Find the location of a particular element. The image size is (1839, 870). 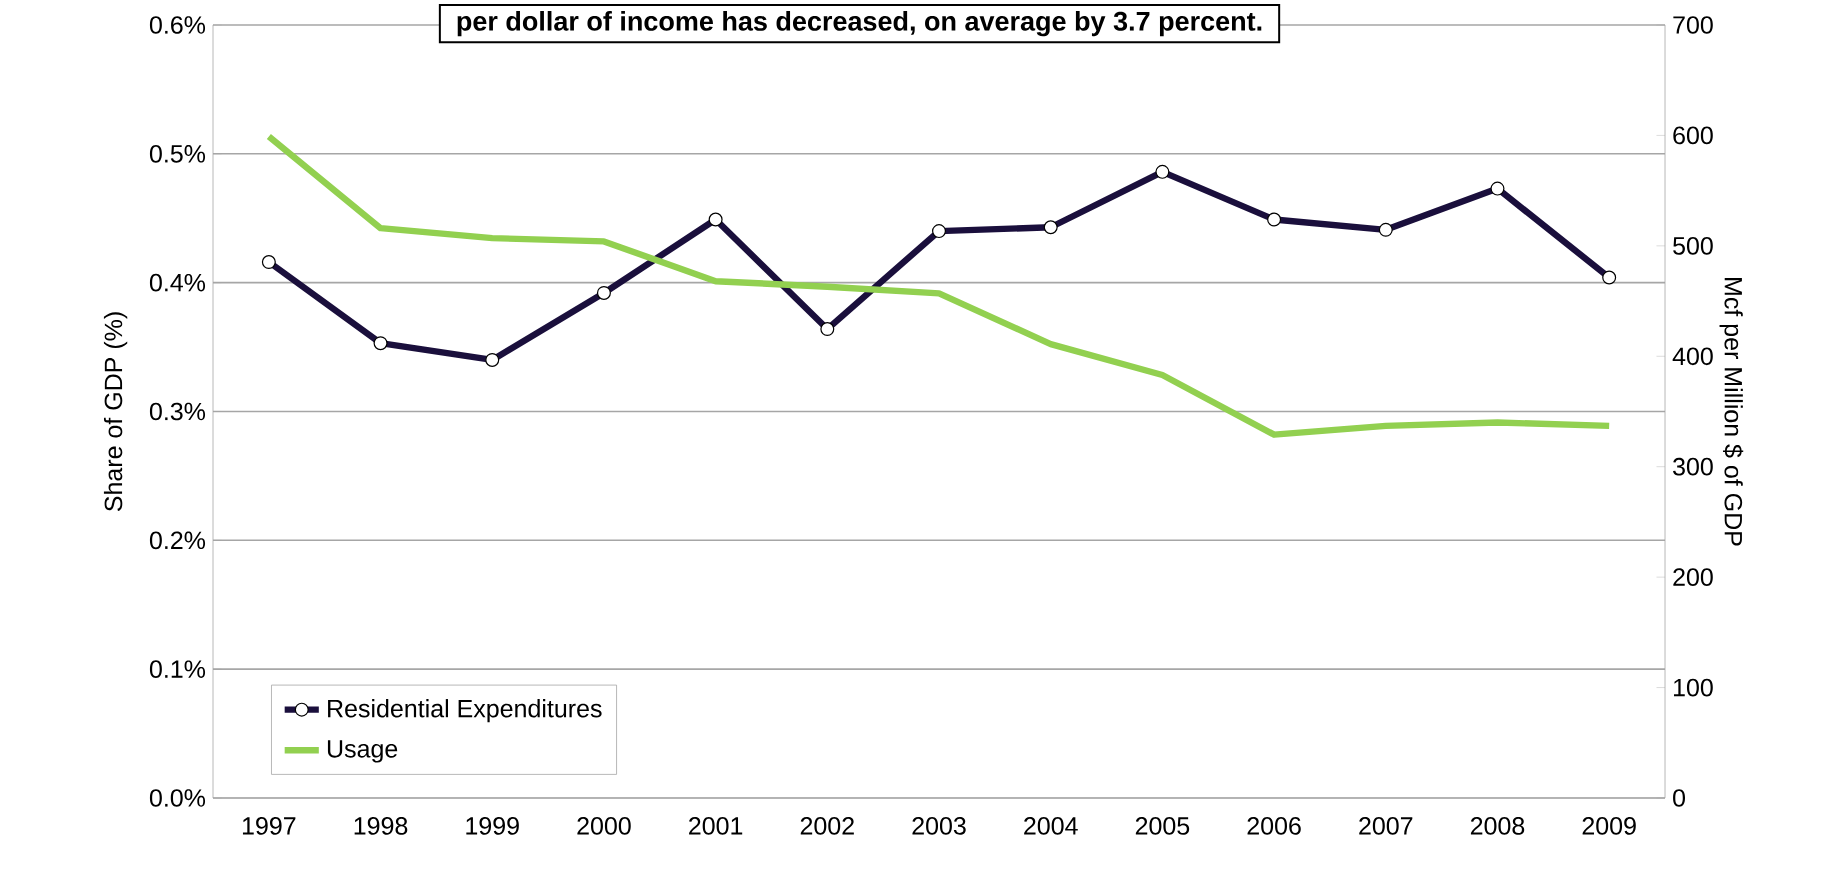

x-tick-label: 2003 is located at coordinates (939, 826).